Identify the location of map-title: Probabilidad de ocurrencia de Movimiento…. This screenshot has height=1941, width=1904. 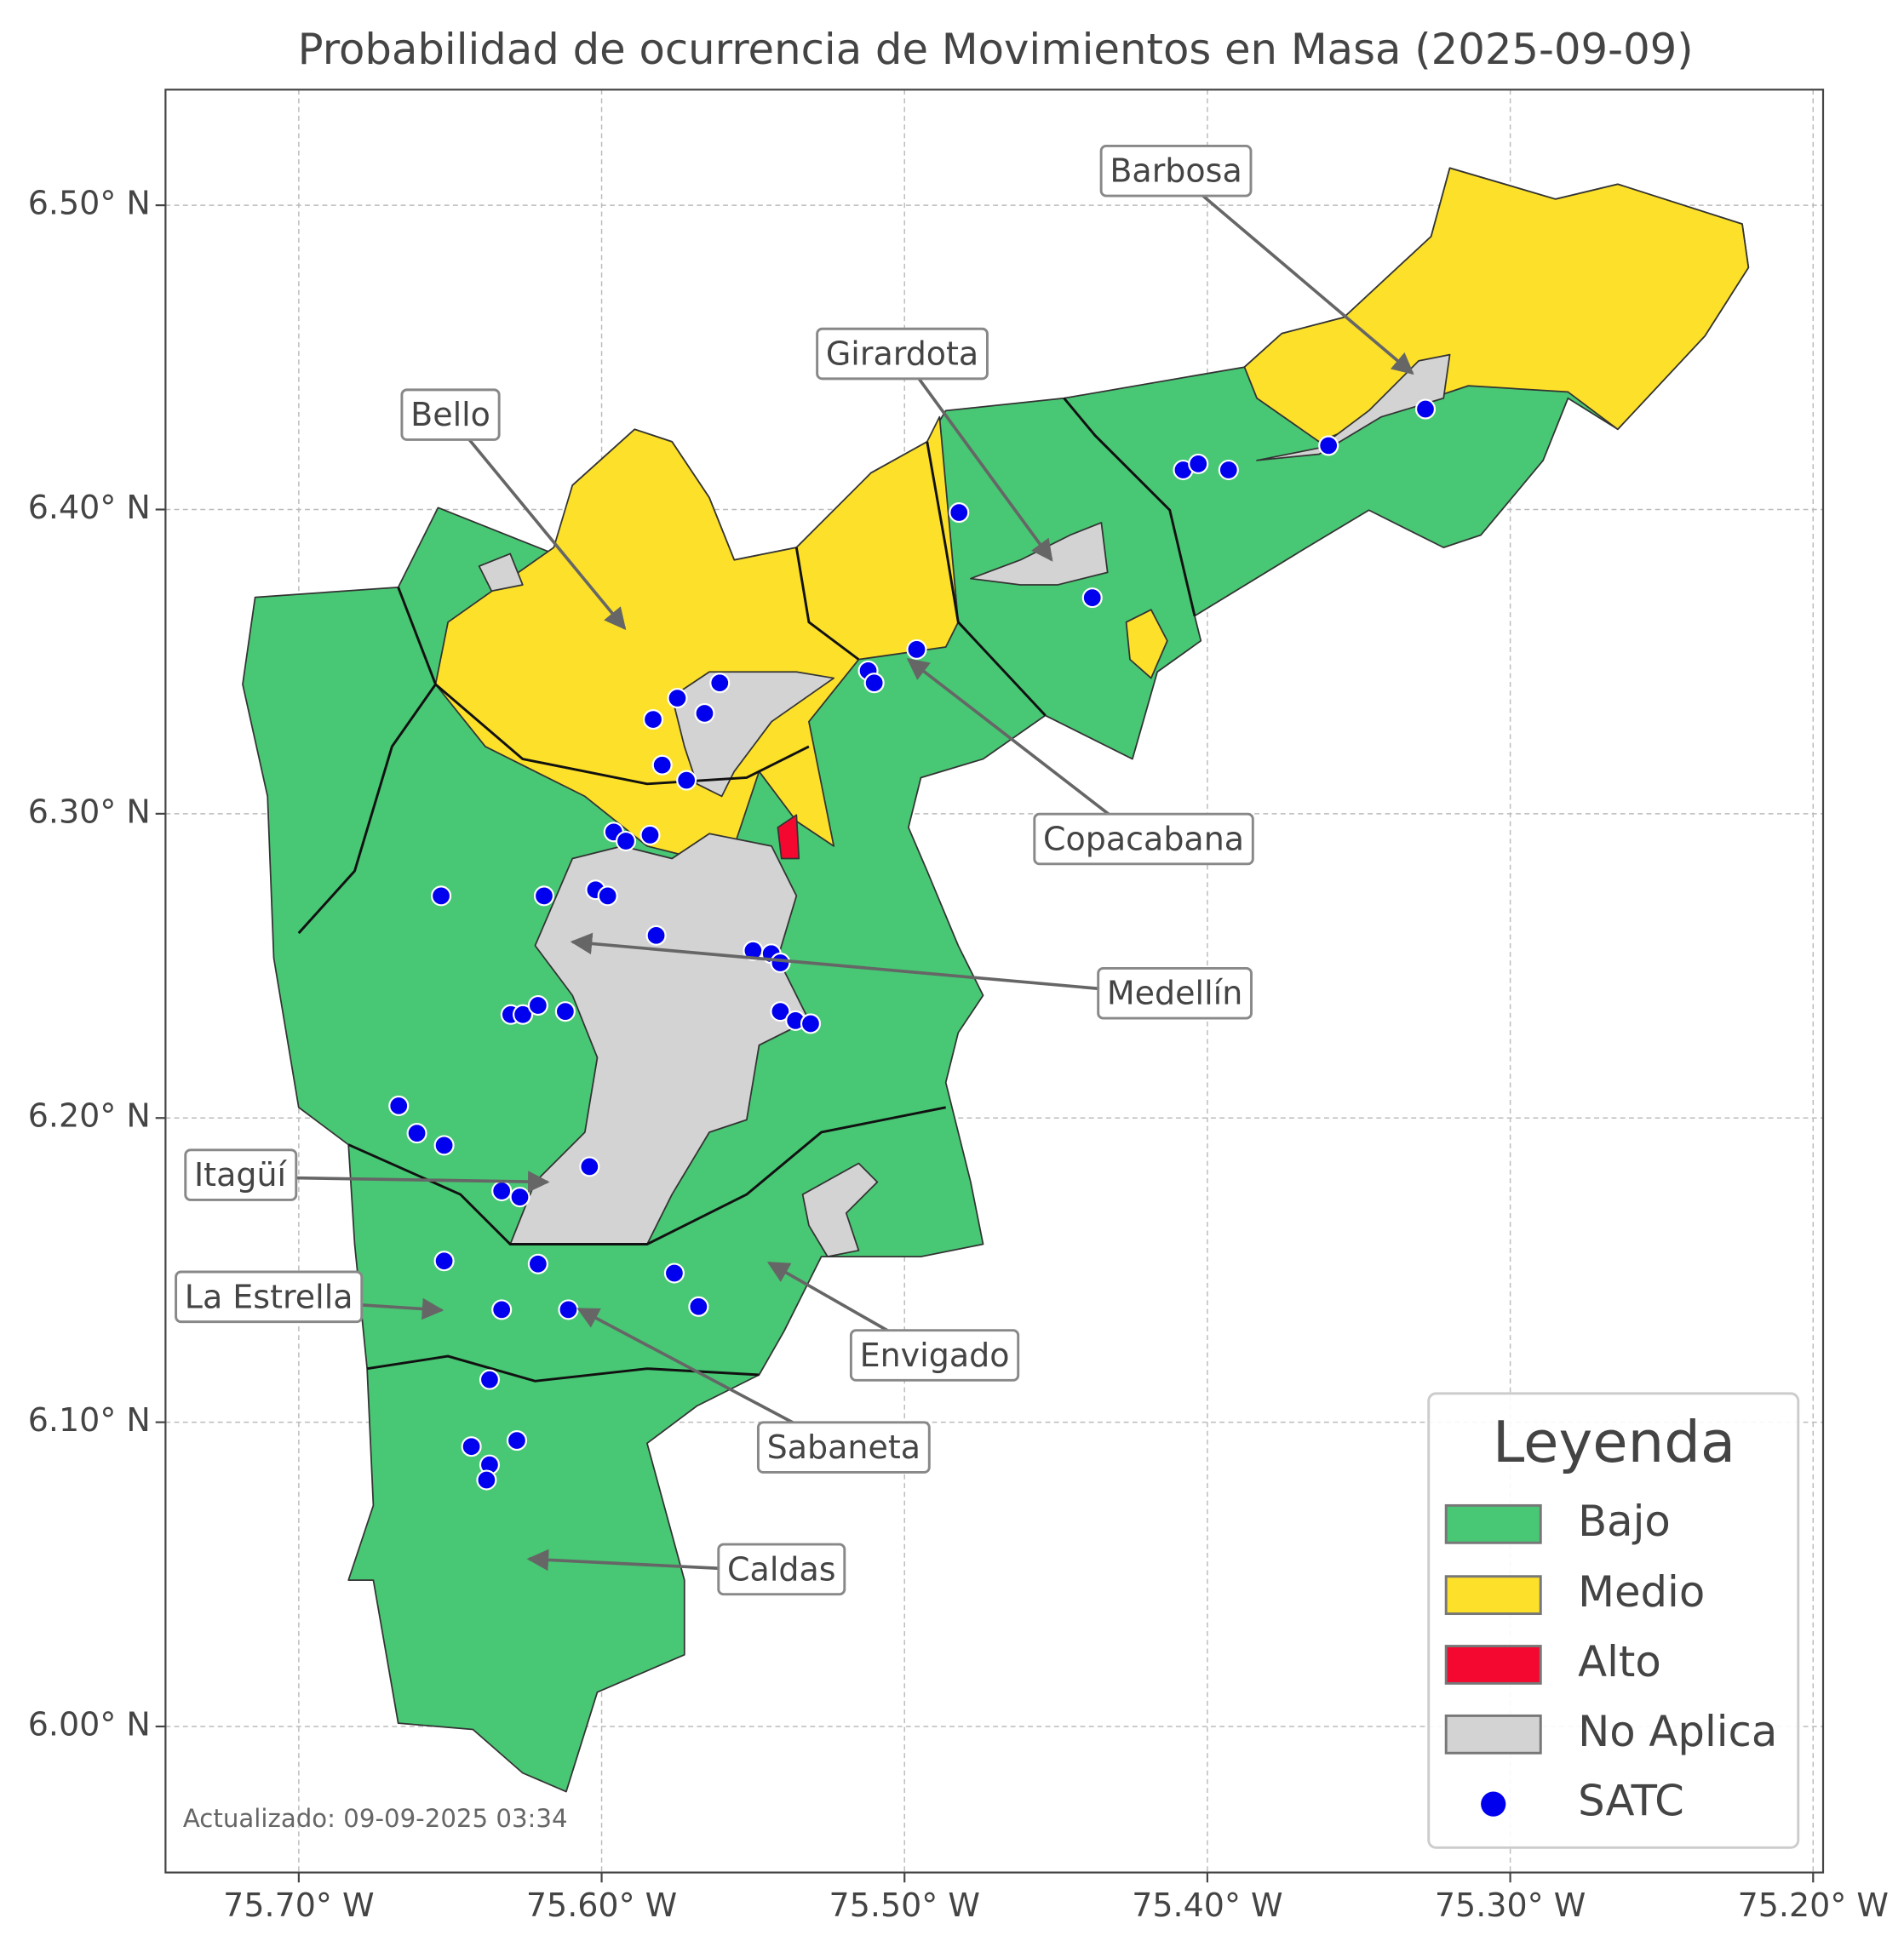
(996, 49).